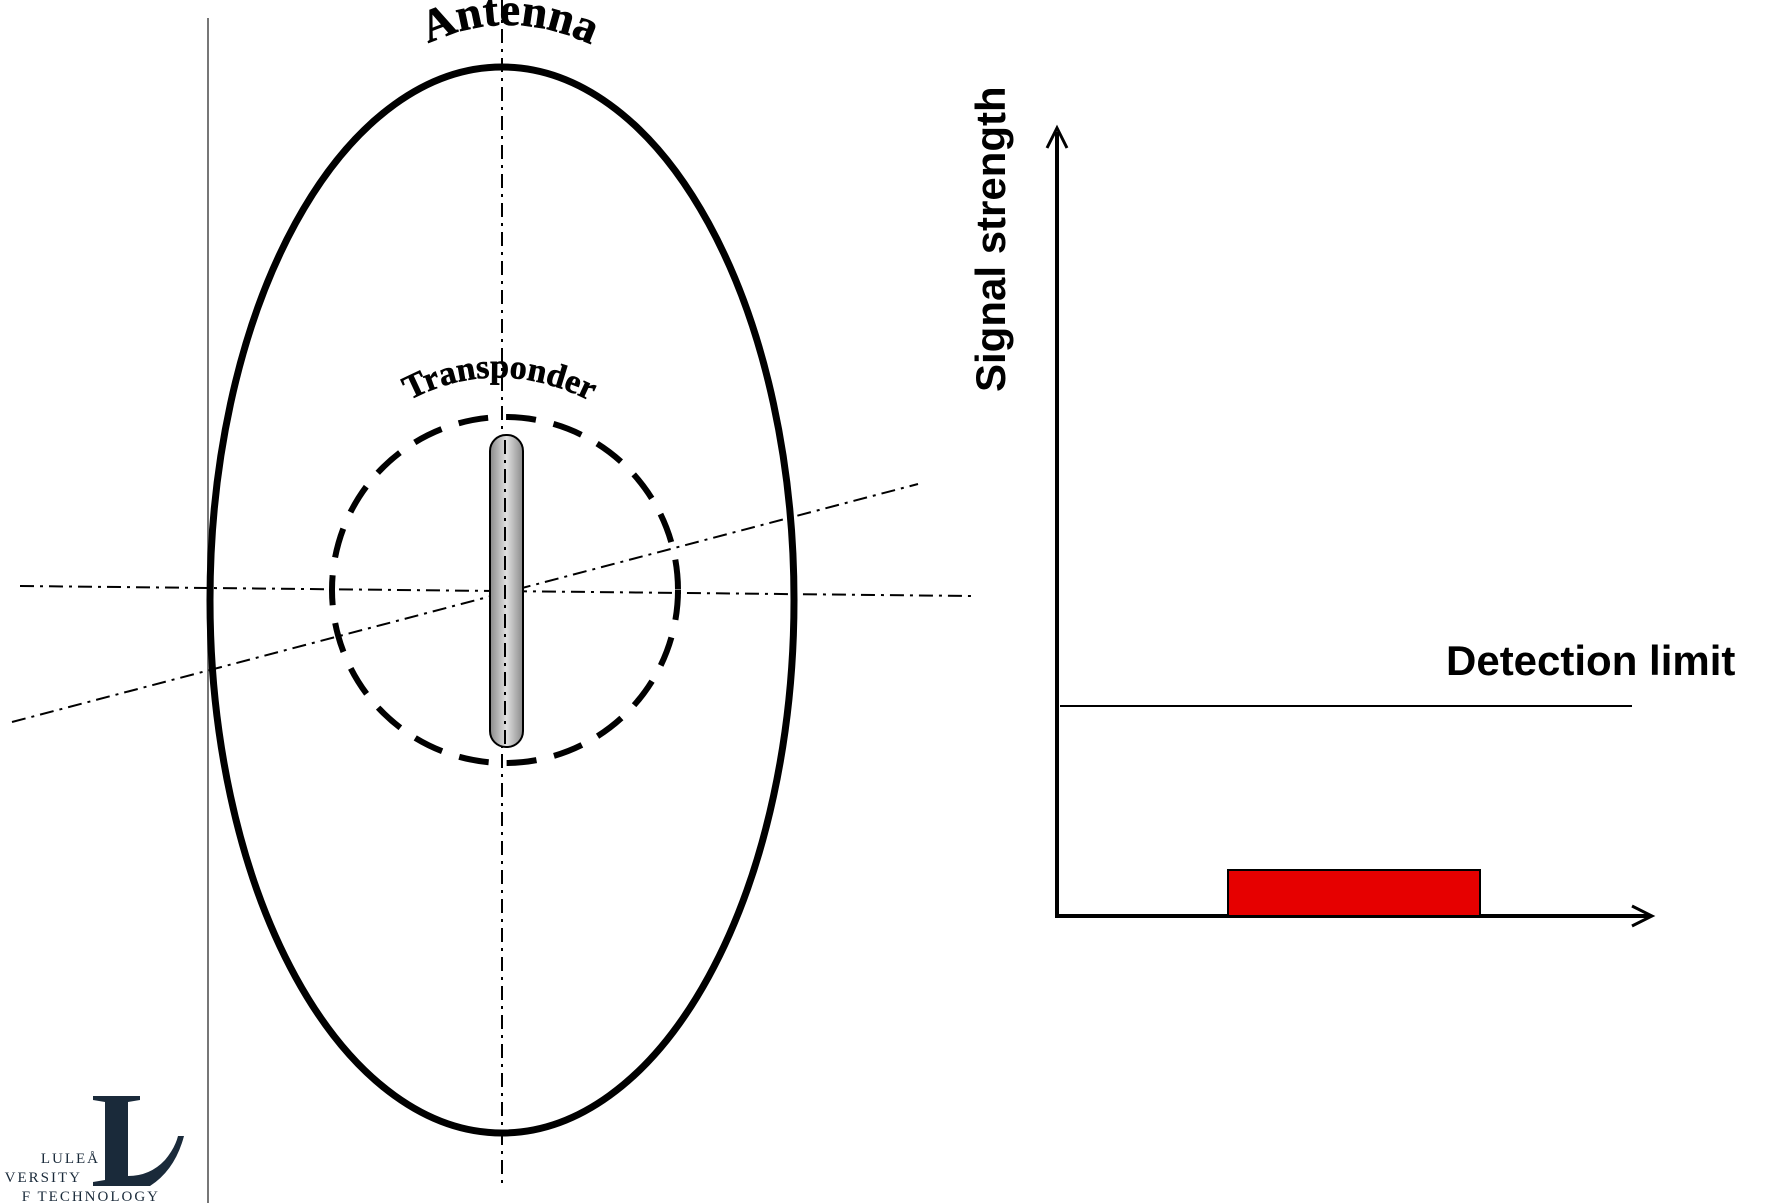  I want to click on signal-strength-label: Signal strength, so click(990, 239).